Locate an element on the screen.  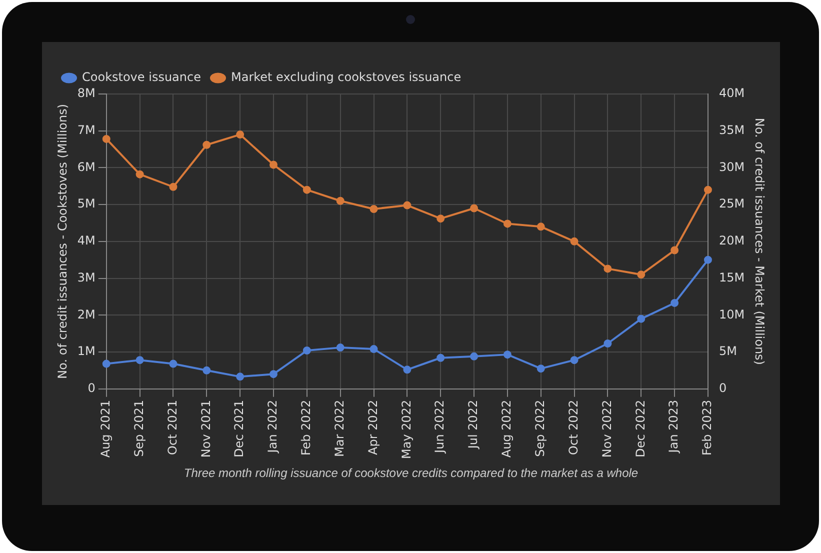
x-tick-label: Aug 2021 is located at coordinates (105, 429).